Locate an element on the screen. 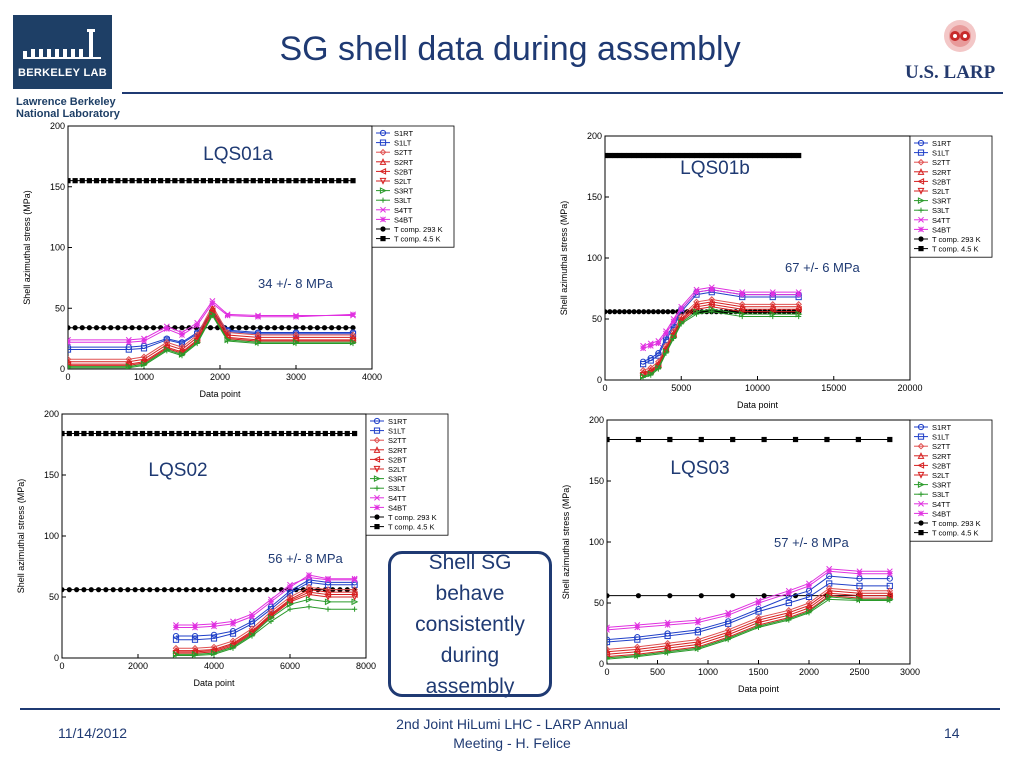 The image size is (1024, 768). y-tick-label: 100 is located at coordinates (594, 258).